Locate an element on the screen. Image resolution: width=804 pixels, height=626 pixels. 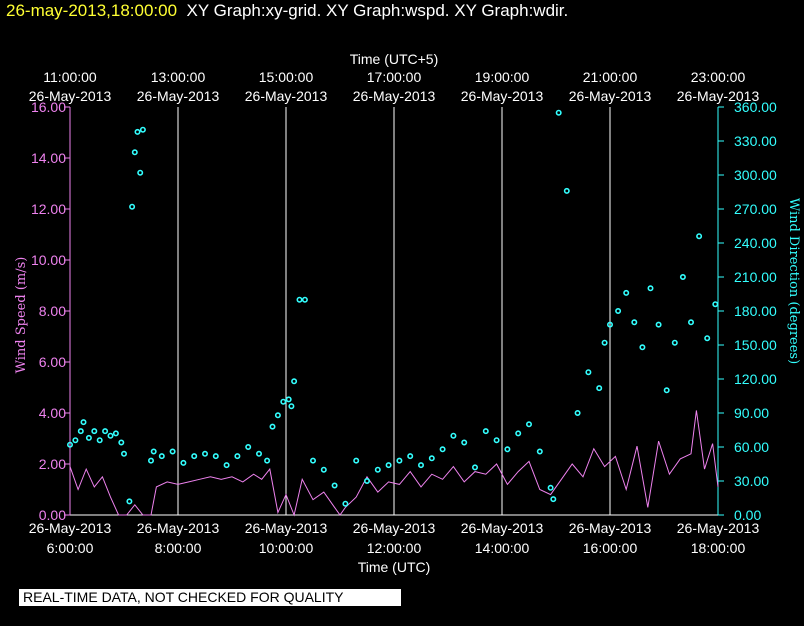
x-tick-time: 18:00:00 is located at coordinates (718, 548).